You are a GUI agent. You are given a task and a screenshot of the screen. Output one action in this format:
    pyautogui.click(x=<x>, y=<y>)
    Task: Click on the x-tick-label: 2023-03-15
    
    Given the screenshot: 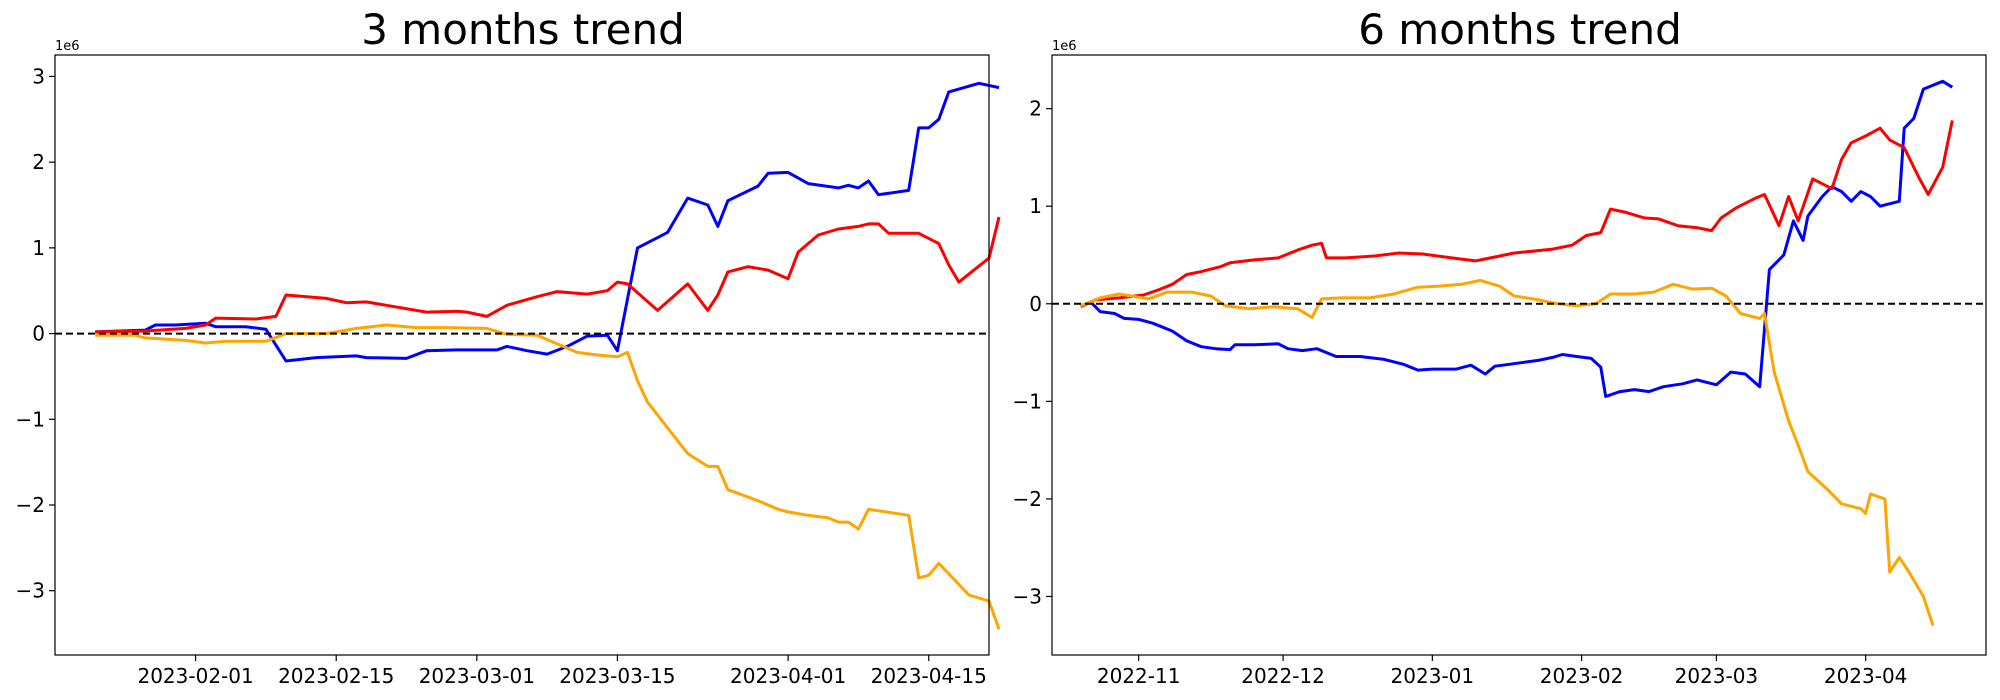 What is the action you would take?
    pyautogui.click(x=617, y=676)
    